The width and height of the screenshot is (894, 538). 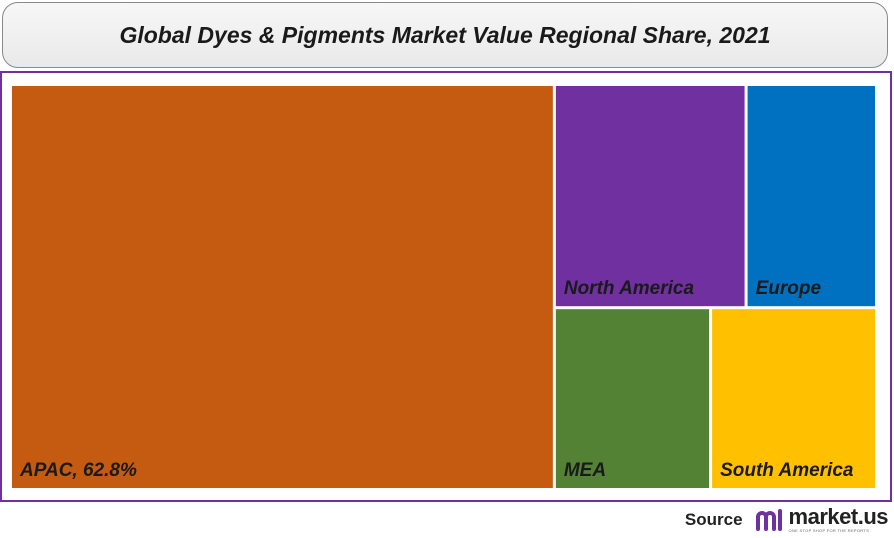 I want to click on treemap-tile-north-america, so click(x=650, y=196).